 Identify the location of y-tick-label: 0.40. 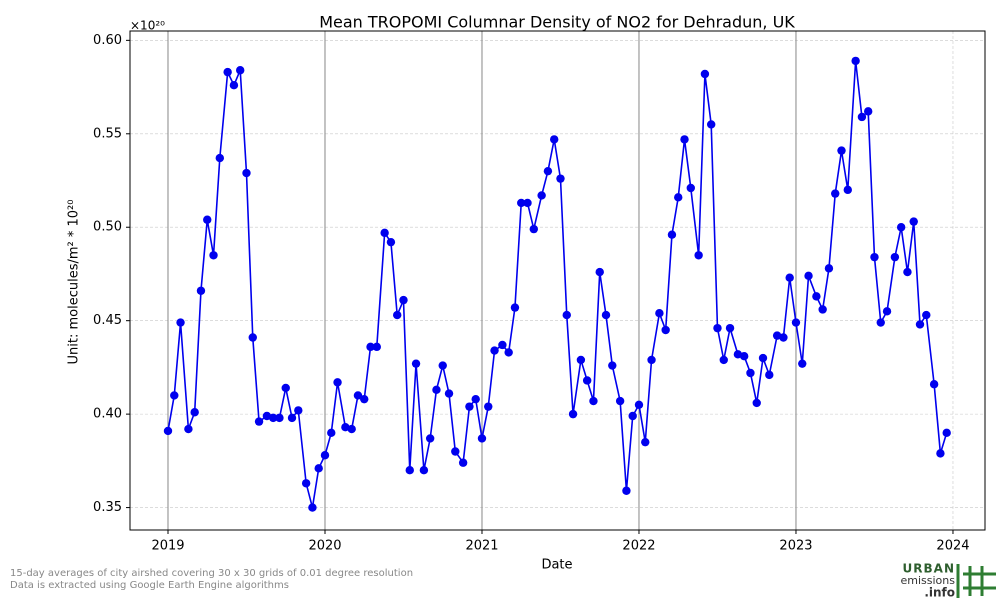
(107, 414).